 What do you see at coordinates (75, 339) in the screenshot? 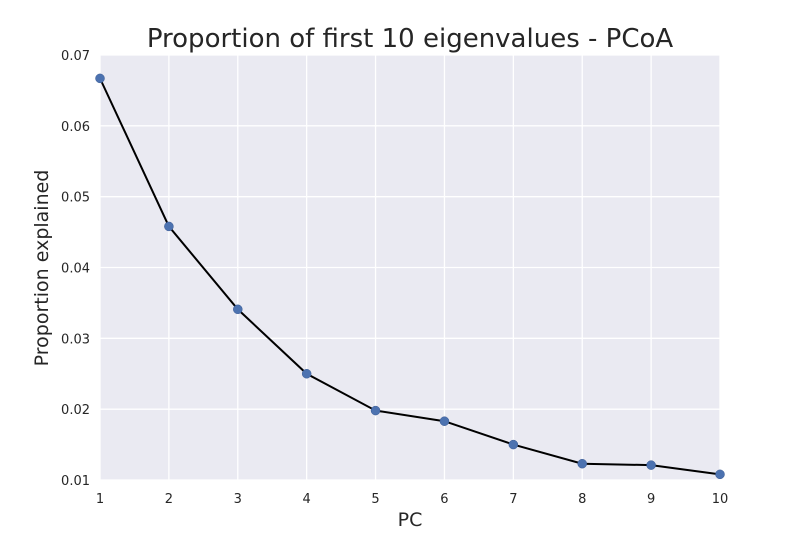
I see `y-tick-label: 0.03` at bounding box center [75, 339].